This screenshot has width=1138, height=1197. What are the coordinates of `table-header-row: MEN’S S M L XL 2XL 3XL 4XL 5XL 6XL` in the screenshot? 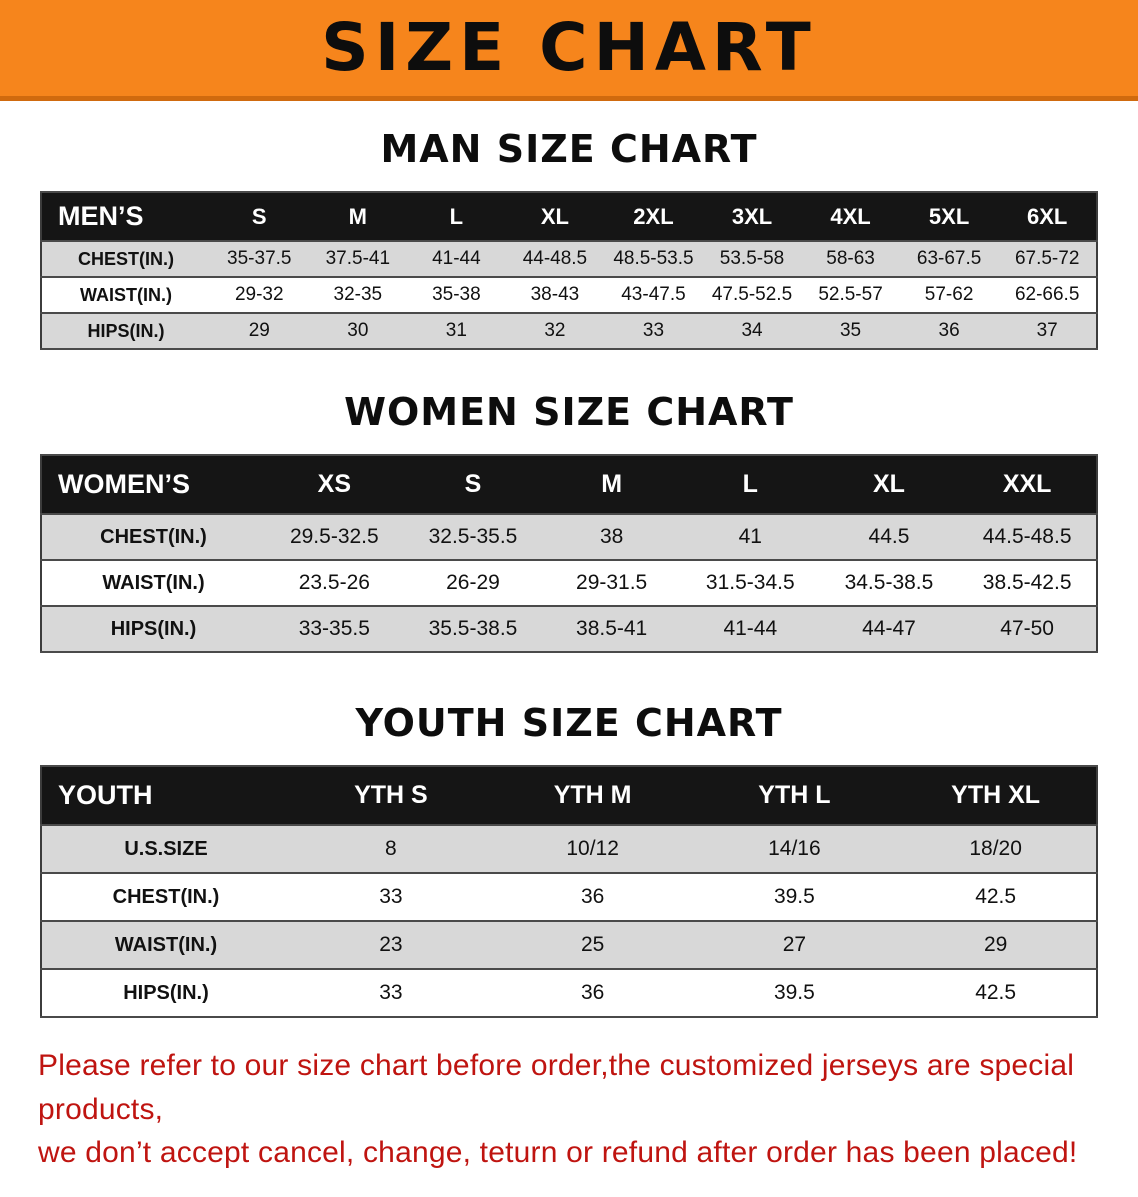 It's located at (569, 216).